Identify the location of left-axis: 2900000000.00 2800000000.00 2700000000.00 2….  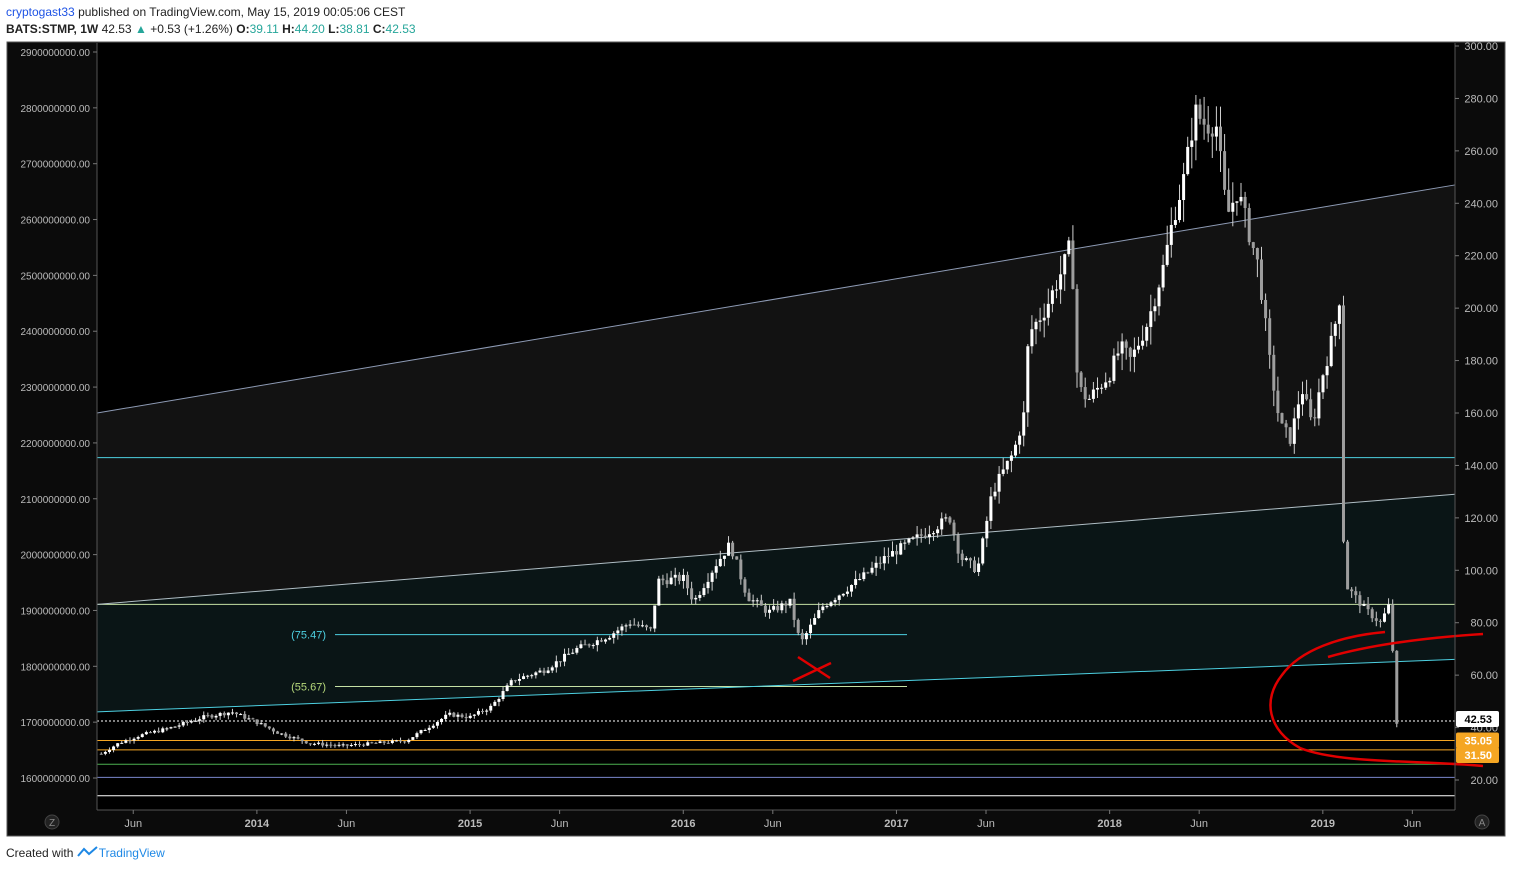
(58, 416).